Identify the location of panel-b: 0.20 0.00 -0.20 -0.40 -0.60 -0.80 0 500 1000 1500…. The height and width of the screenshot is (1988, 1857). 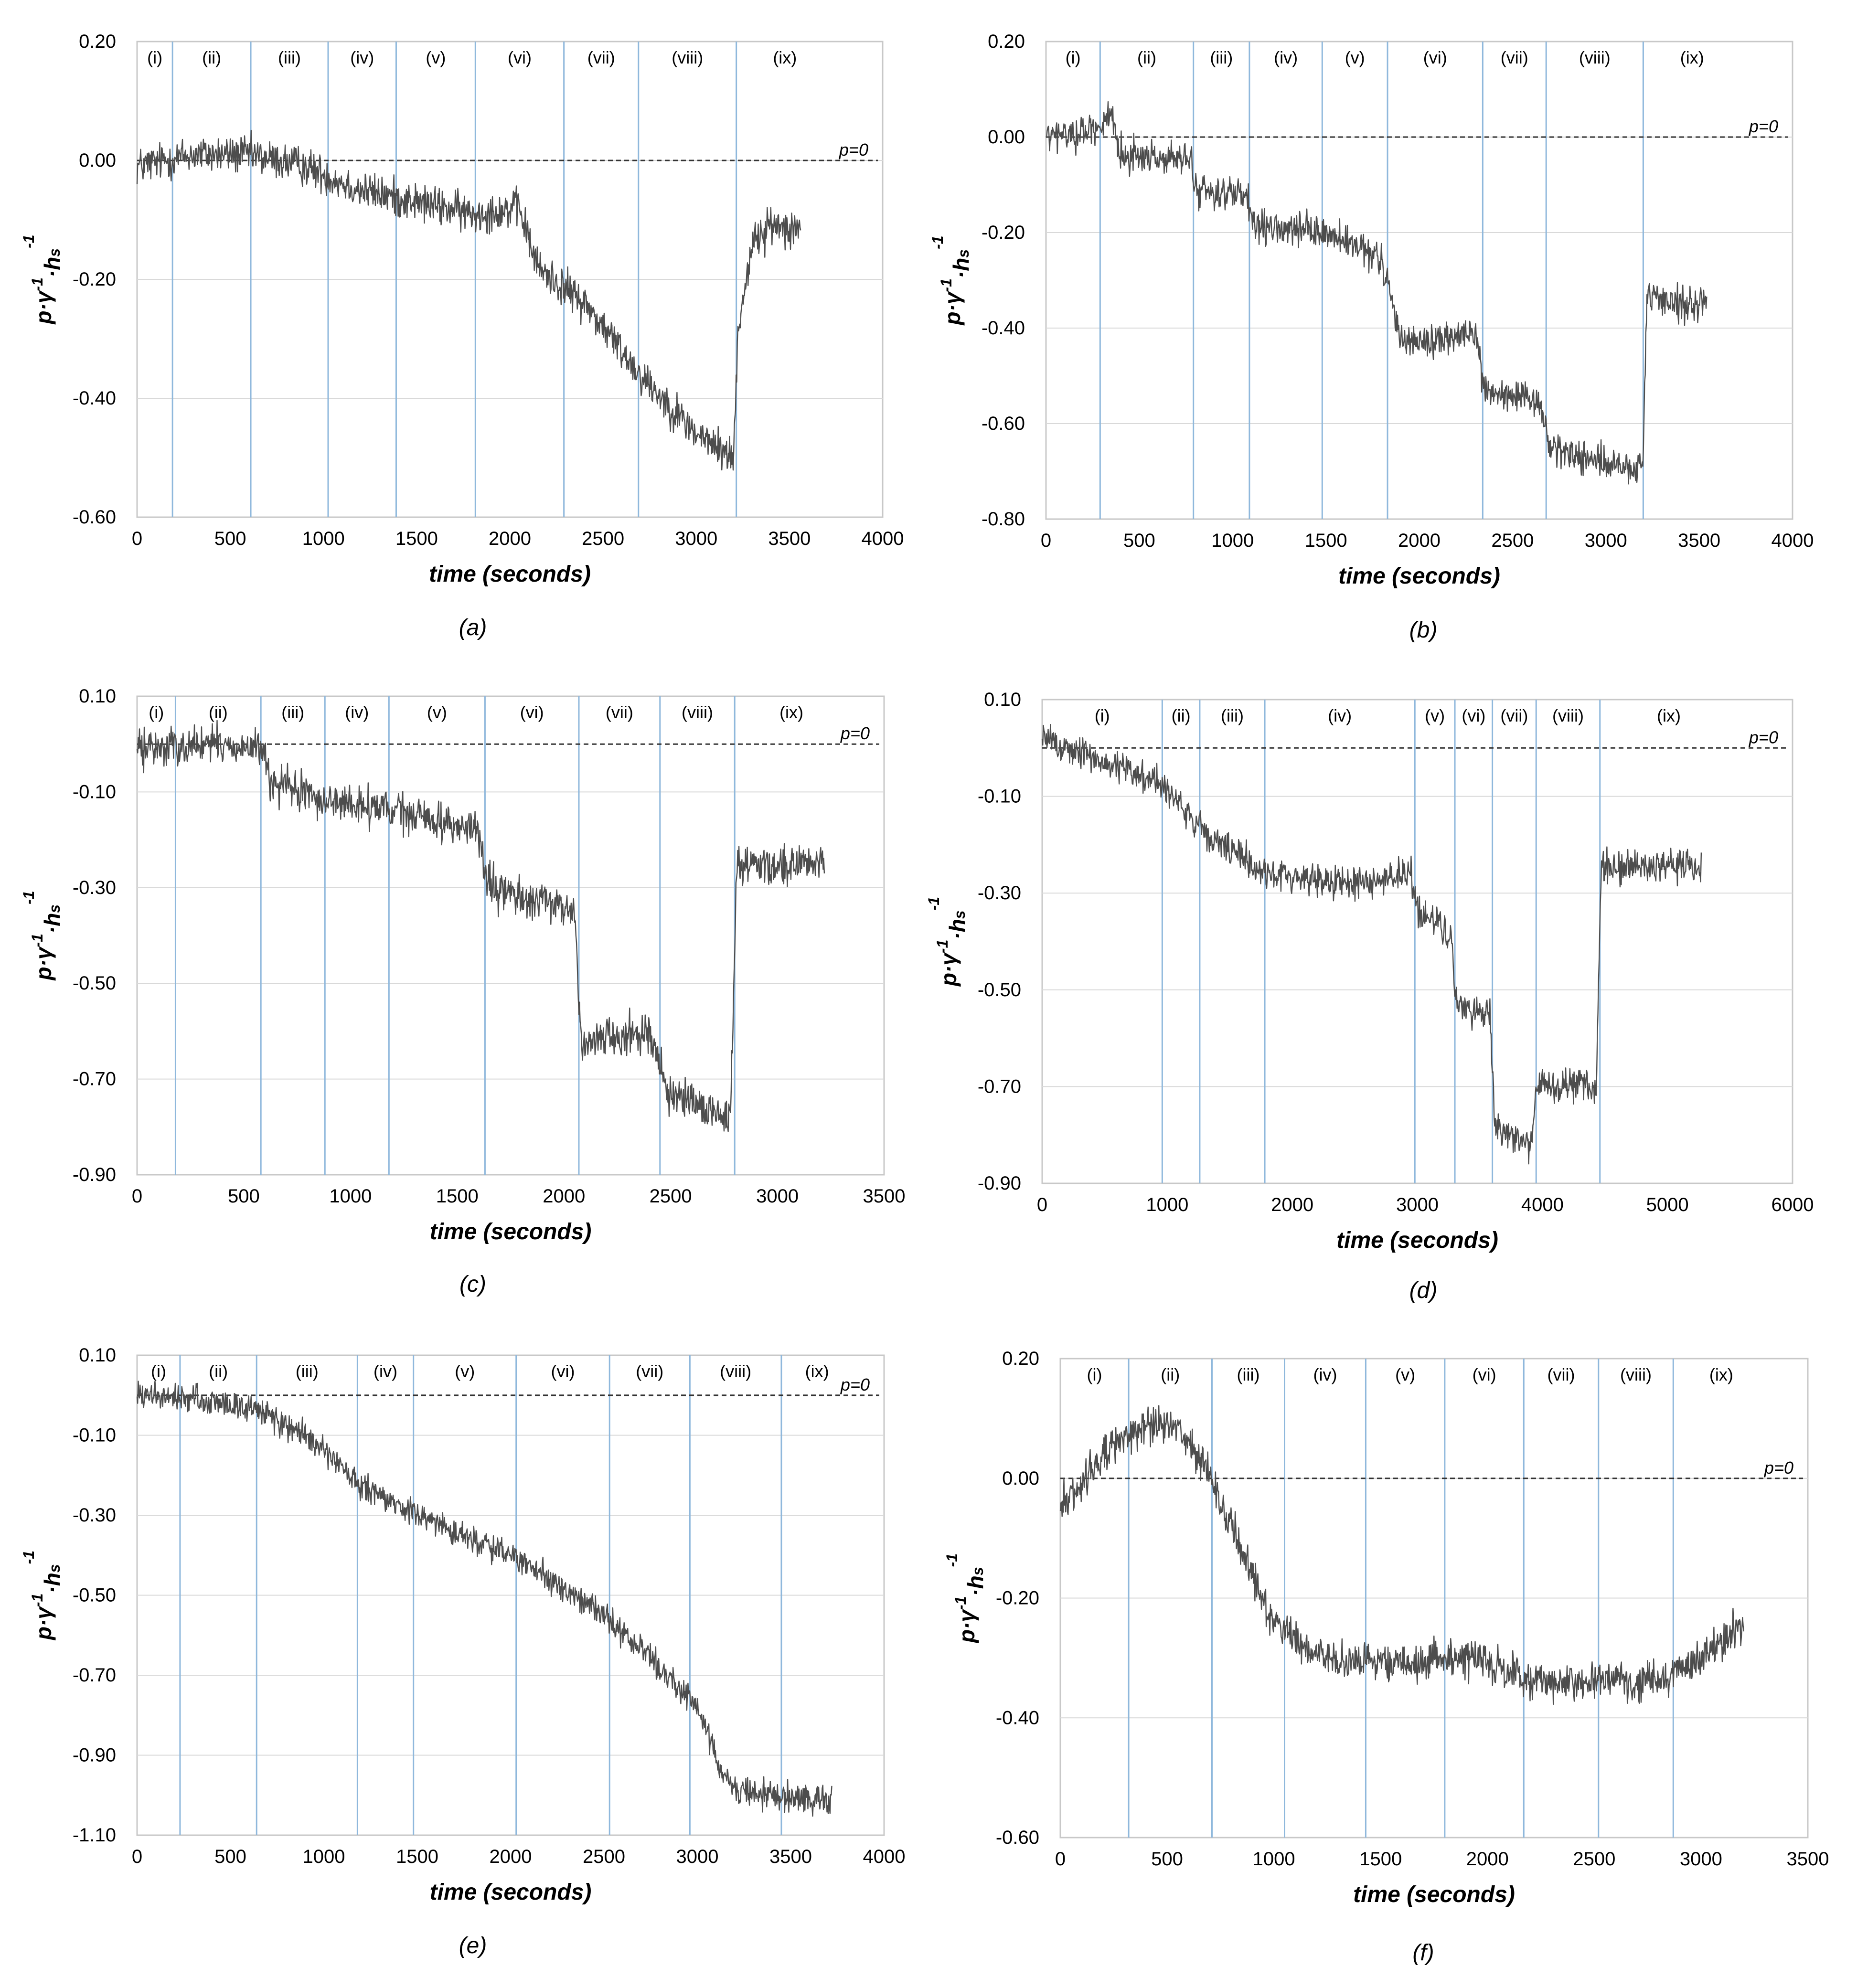
(1371, 337).